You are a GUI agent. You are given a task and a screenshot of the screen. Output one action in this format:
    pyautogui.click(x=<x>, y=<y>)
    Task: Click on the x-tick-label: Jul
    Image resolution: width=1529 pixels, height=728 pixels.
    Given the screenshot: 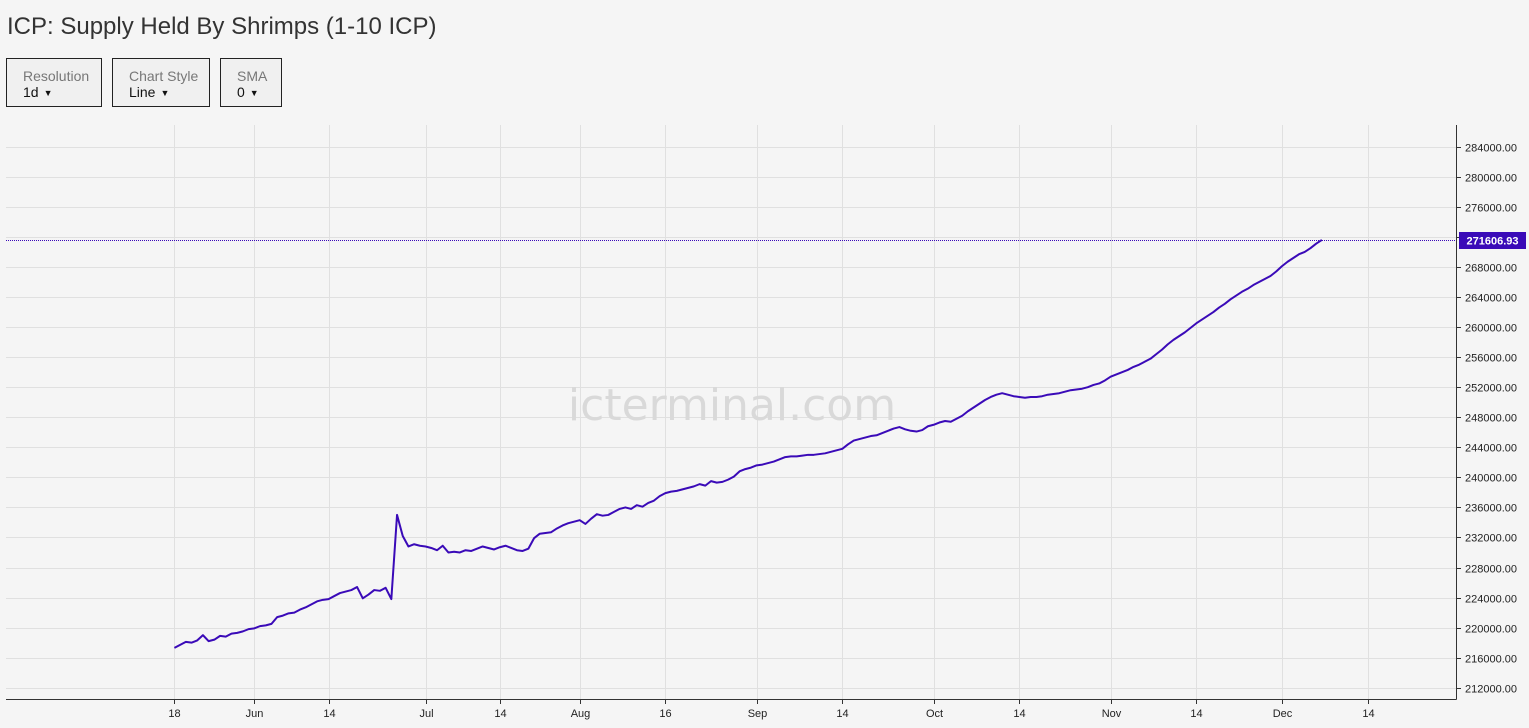 What is the action you would take?
    pyautogui.click(x=426, y=714)
    